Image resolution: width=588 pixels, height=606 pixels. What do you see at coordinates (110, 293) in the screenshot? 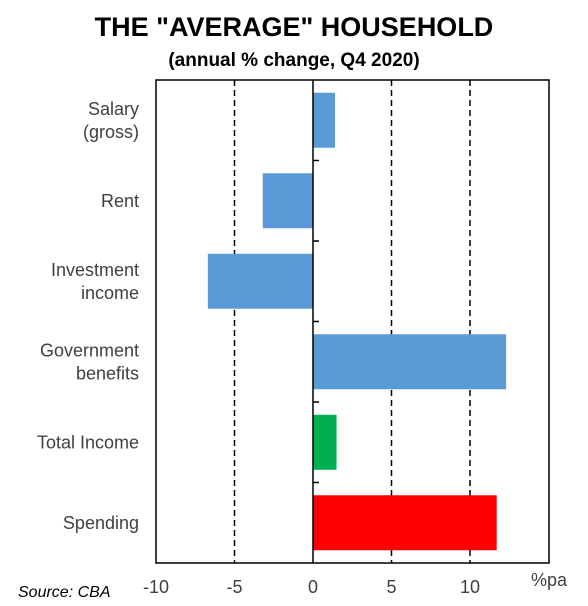
I see `category-label-2-1: income` at bounding box center [110, 293].